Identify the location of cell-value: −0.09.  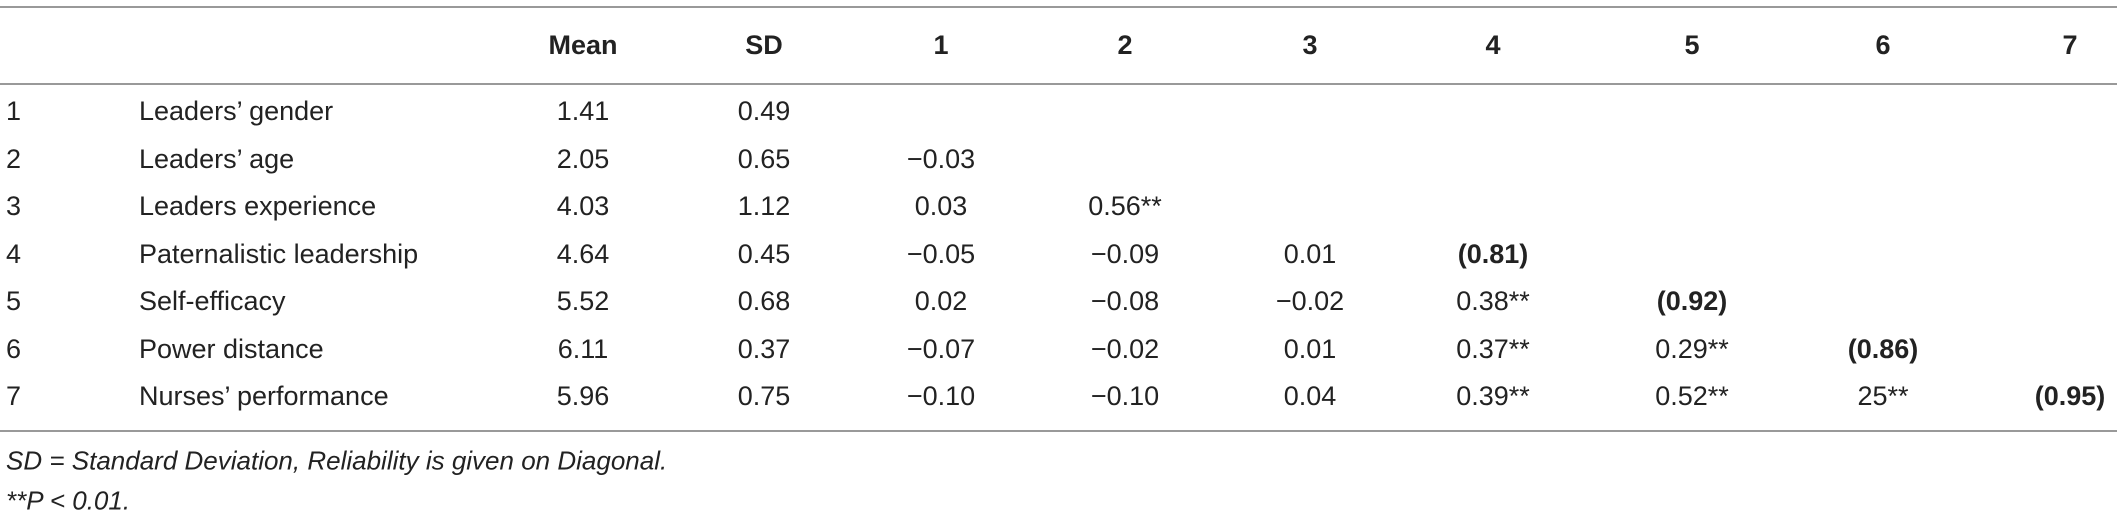
(1125, 253).